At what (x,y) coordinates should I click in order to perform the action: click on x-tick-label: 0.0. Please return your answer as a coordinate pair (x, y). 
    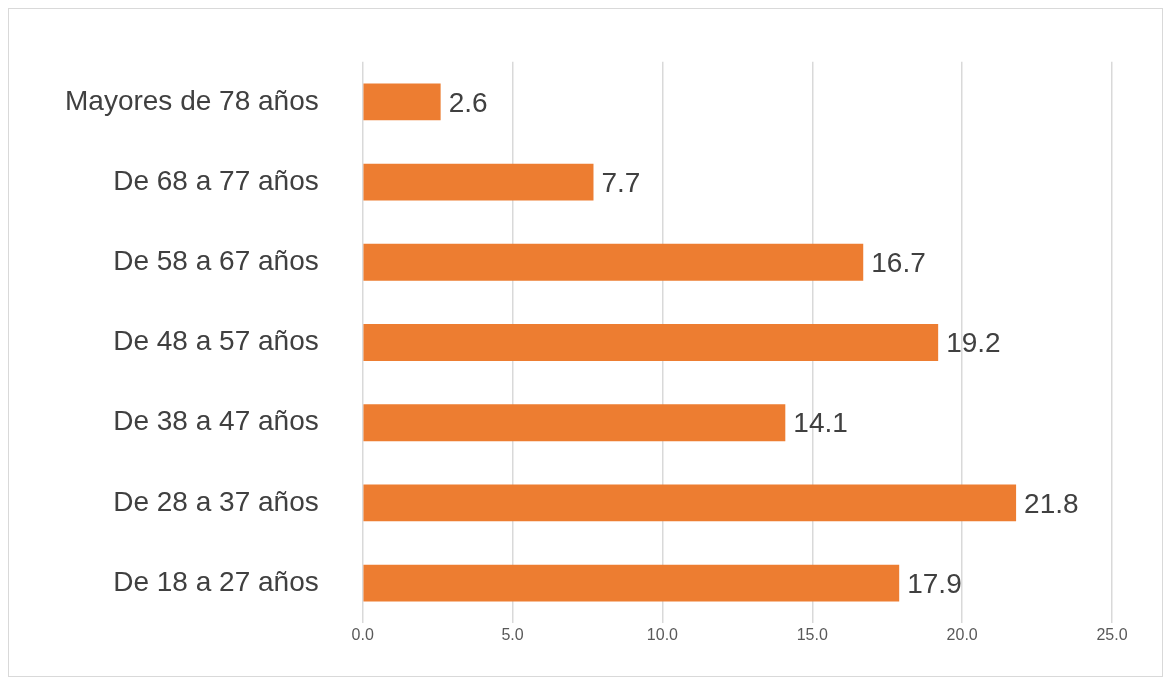
    Looking at the image, I should click on (362, 635).